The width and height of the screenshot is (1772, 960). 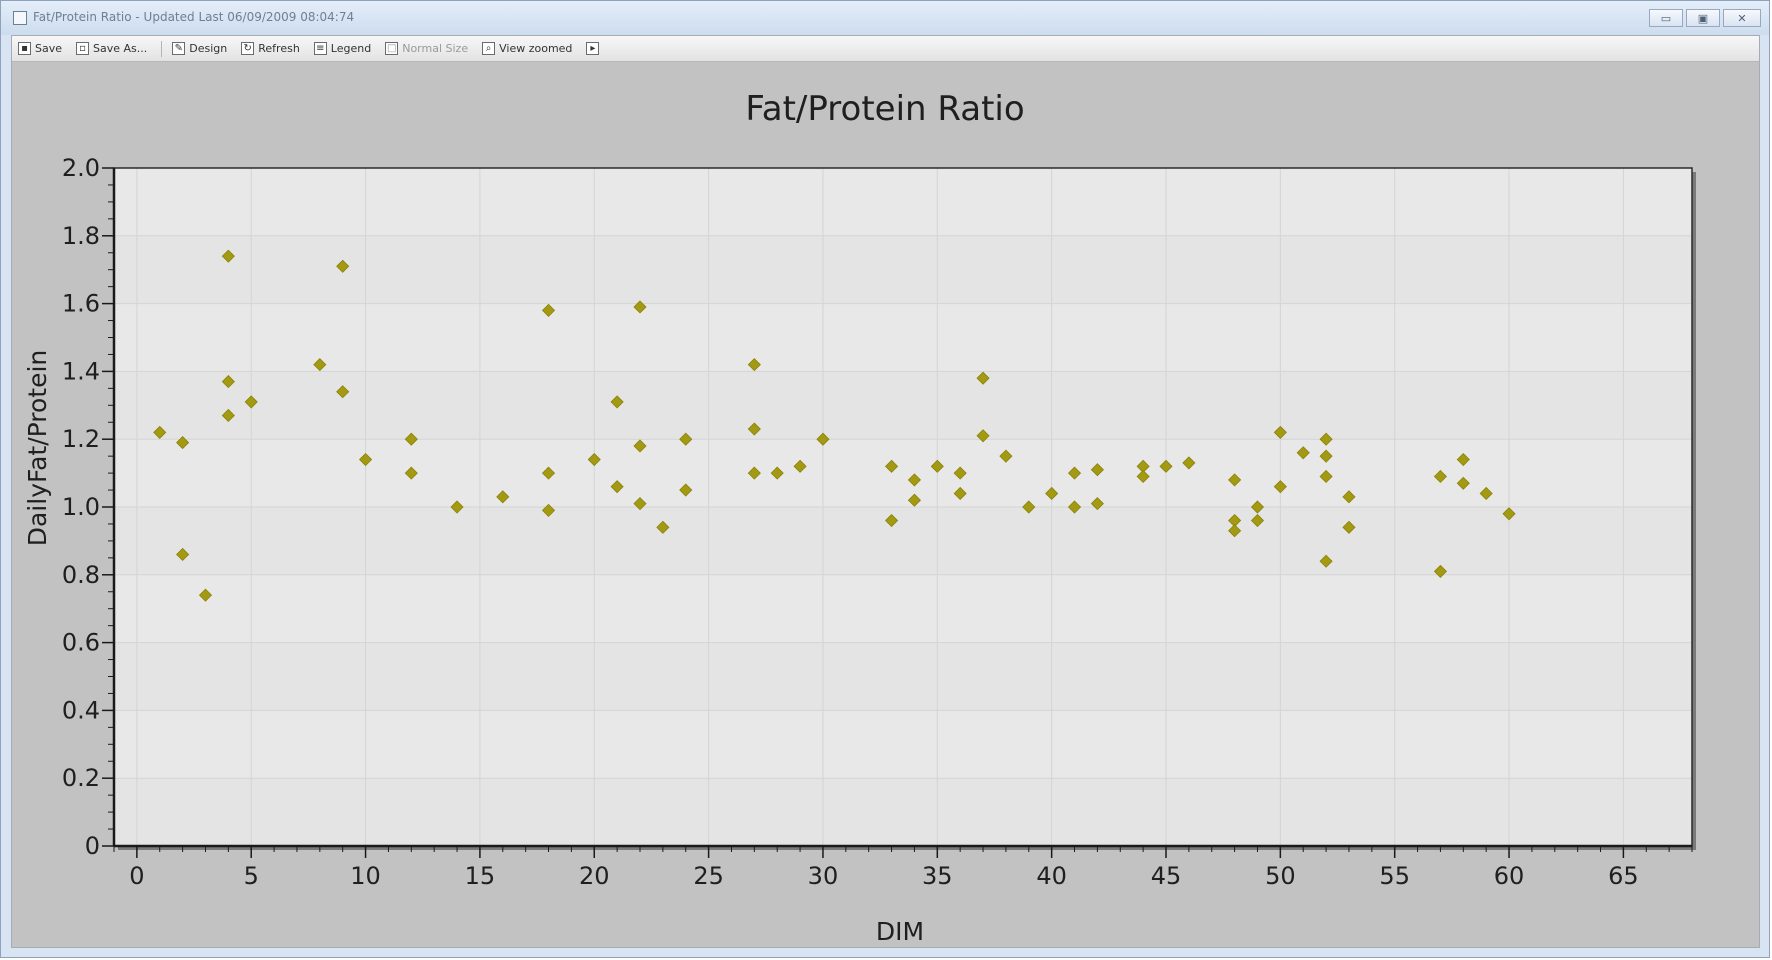 What do you see at coordinates (426, 48) in the screenshot?
I see `normal-size-button: □ Normal Size` at bounding box center [426, 48].